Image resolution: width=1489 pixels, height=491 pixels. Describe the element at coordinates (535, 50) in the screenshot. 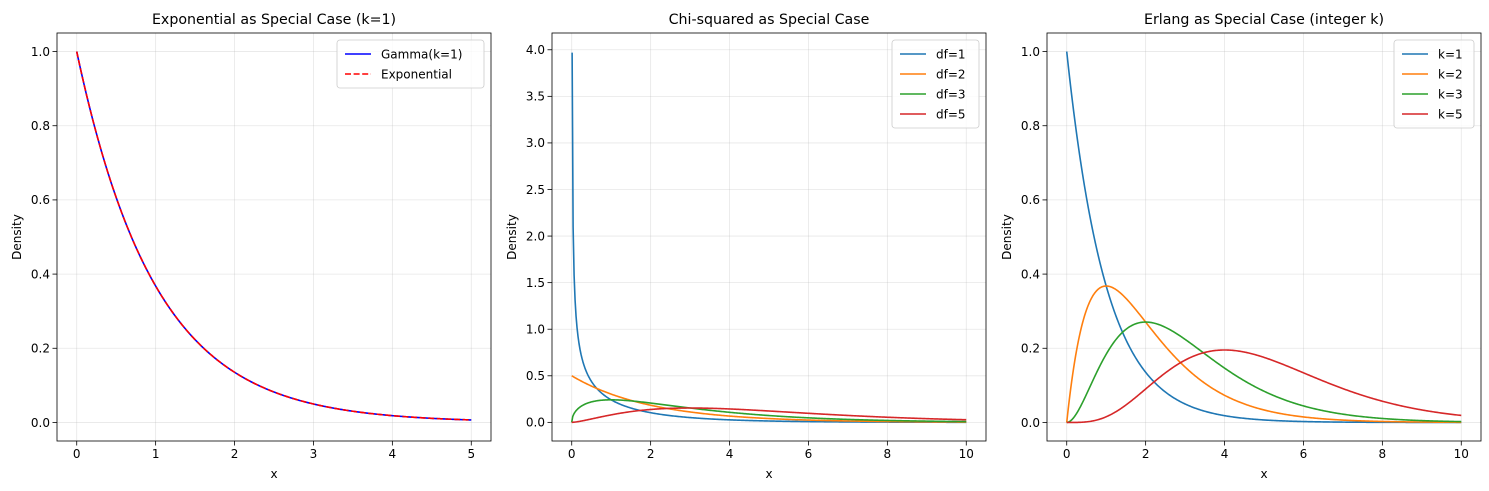

I see `y-tick-label: 4.0` at that location.